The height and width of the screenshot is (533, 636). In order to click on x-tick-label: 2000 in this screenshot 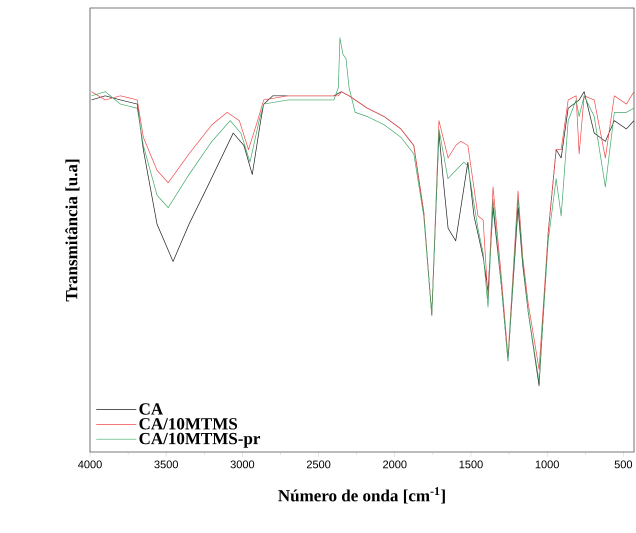, I will do `click(395, 464)`.